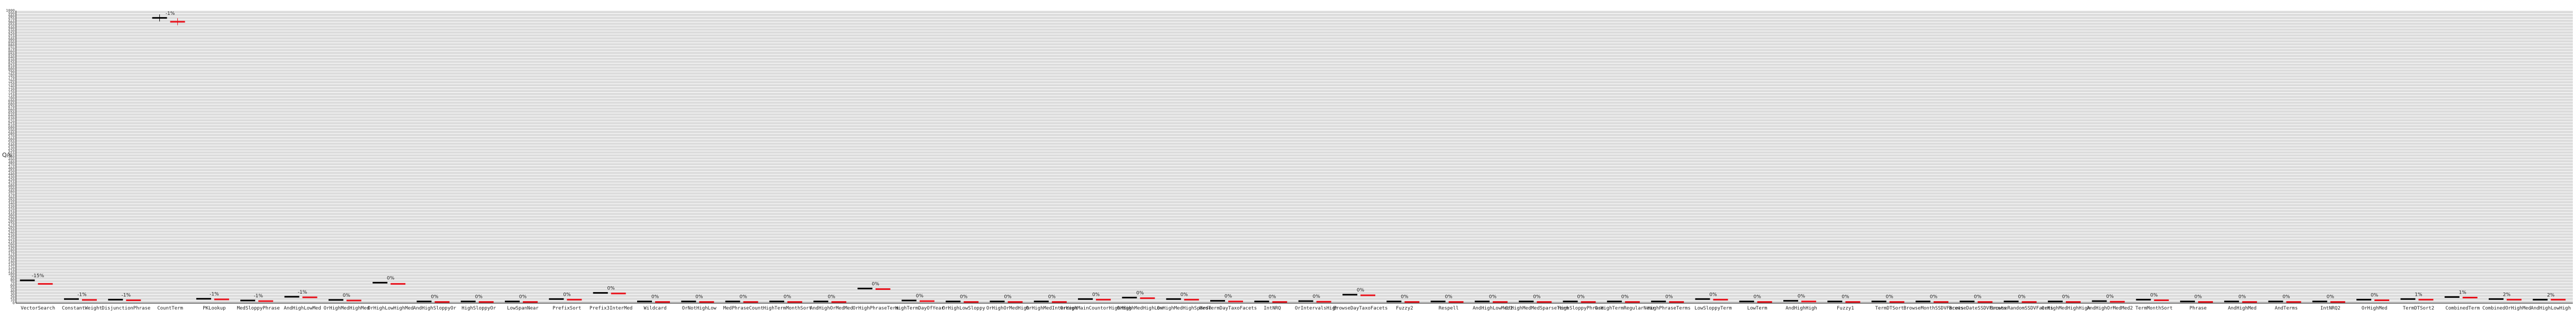 This screenshot has height=318, width=2576. I want to click on y-tick-label: 610, so click(11, 124).